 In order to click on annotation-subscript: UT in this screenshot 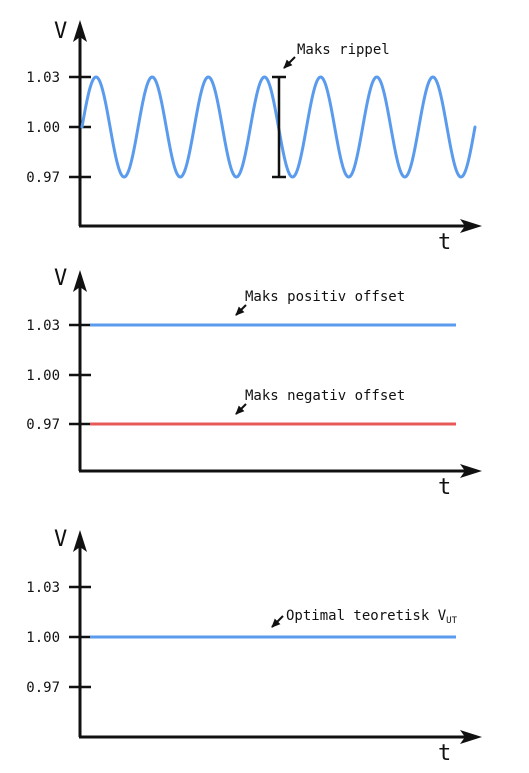, I will do `click(451, 621)`.